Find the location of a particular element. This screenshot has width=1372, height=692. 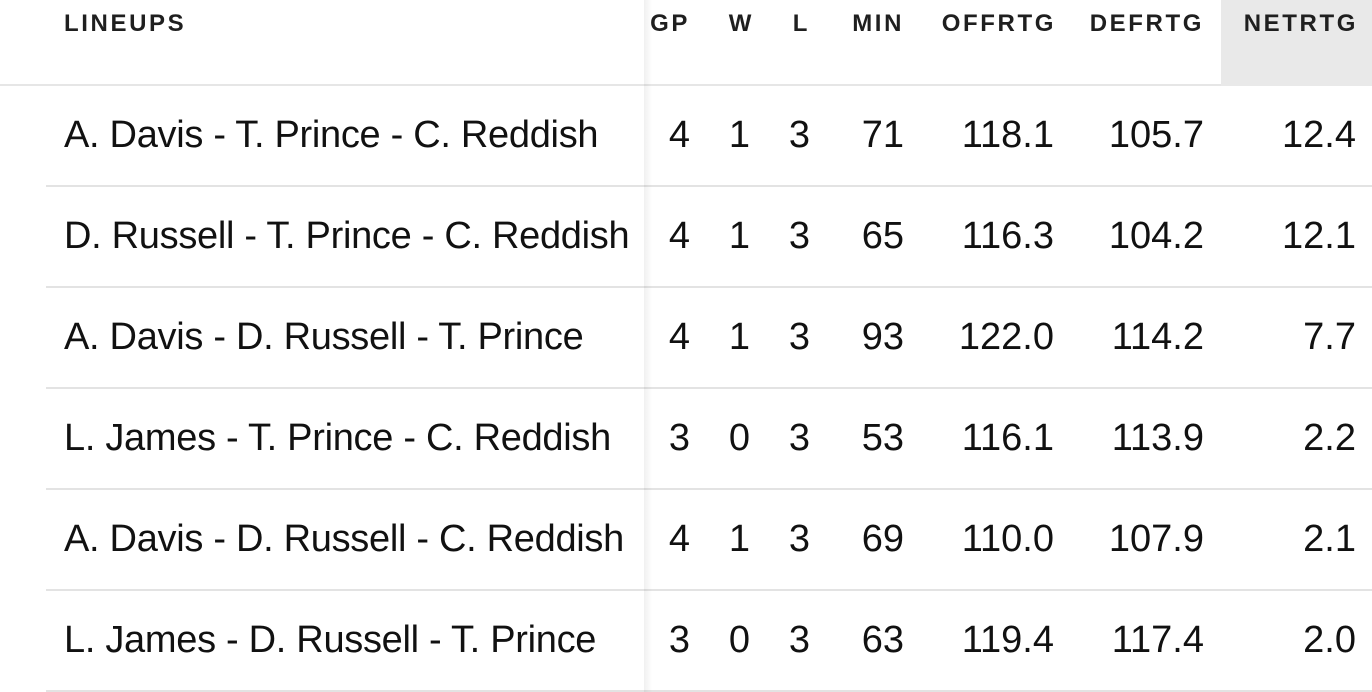

defrtg-cell: 114.2 is located at coordinates (1157, 337).